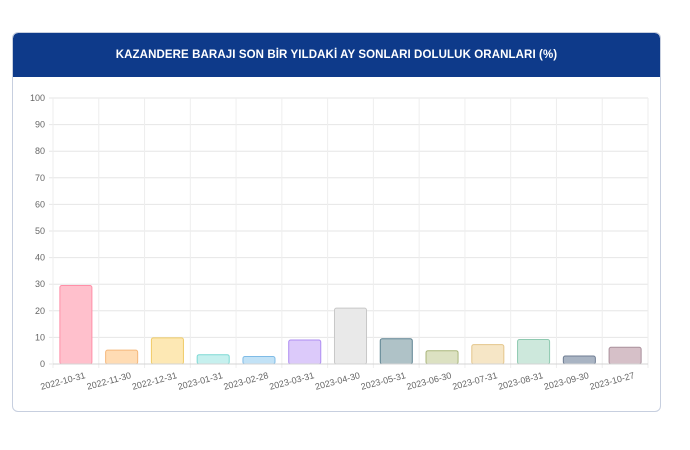 The height and width of the screenshot is (450, 690). I want to click on y-tick-label: 90, so click(40, 125).